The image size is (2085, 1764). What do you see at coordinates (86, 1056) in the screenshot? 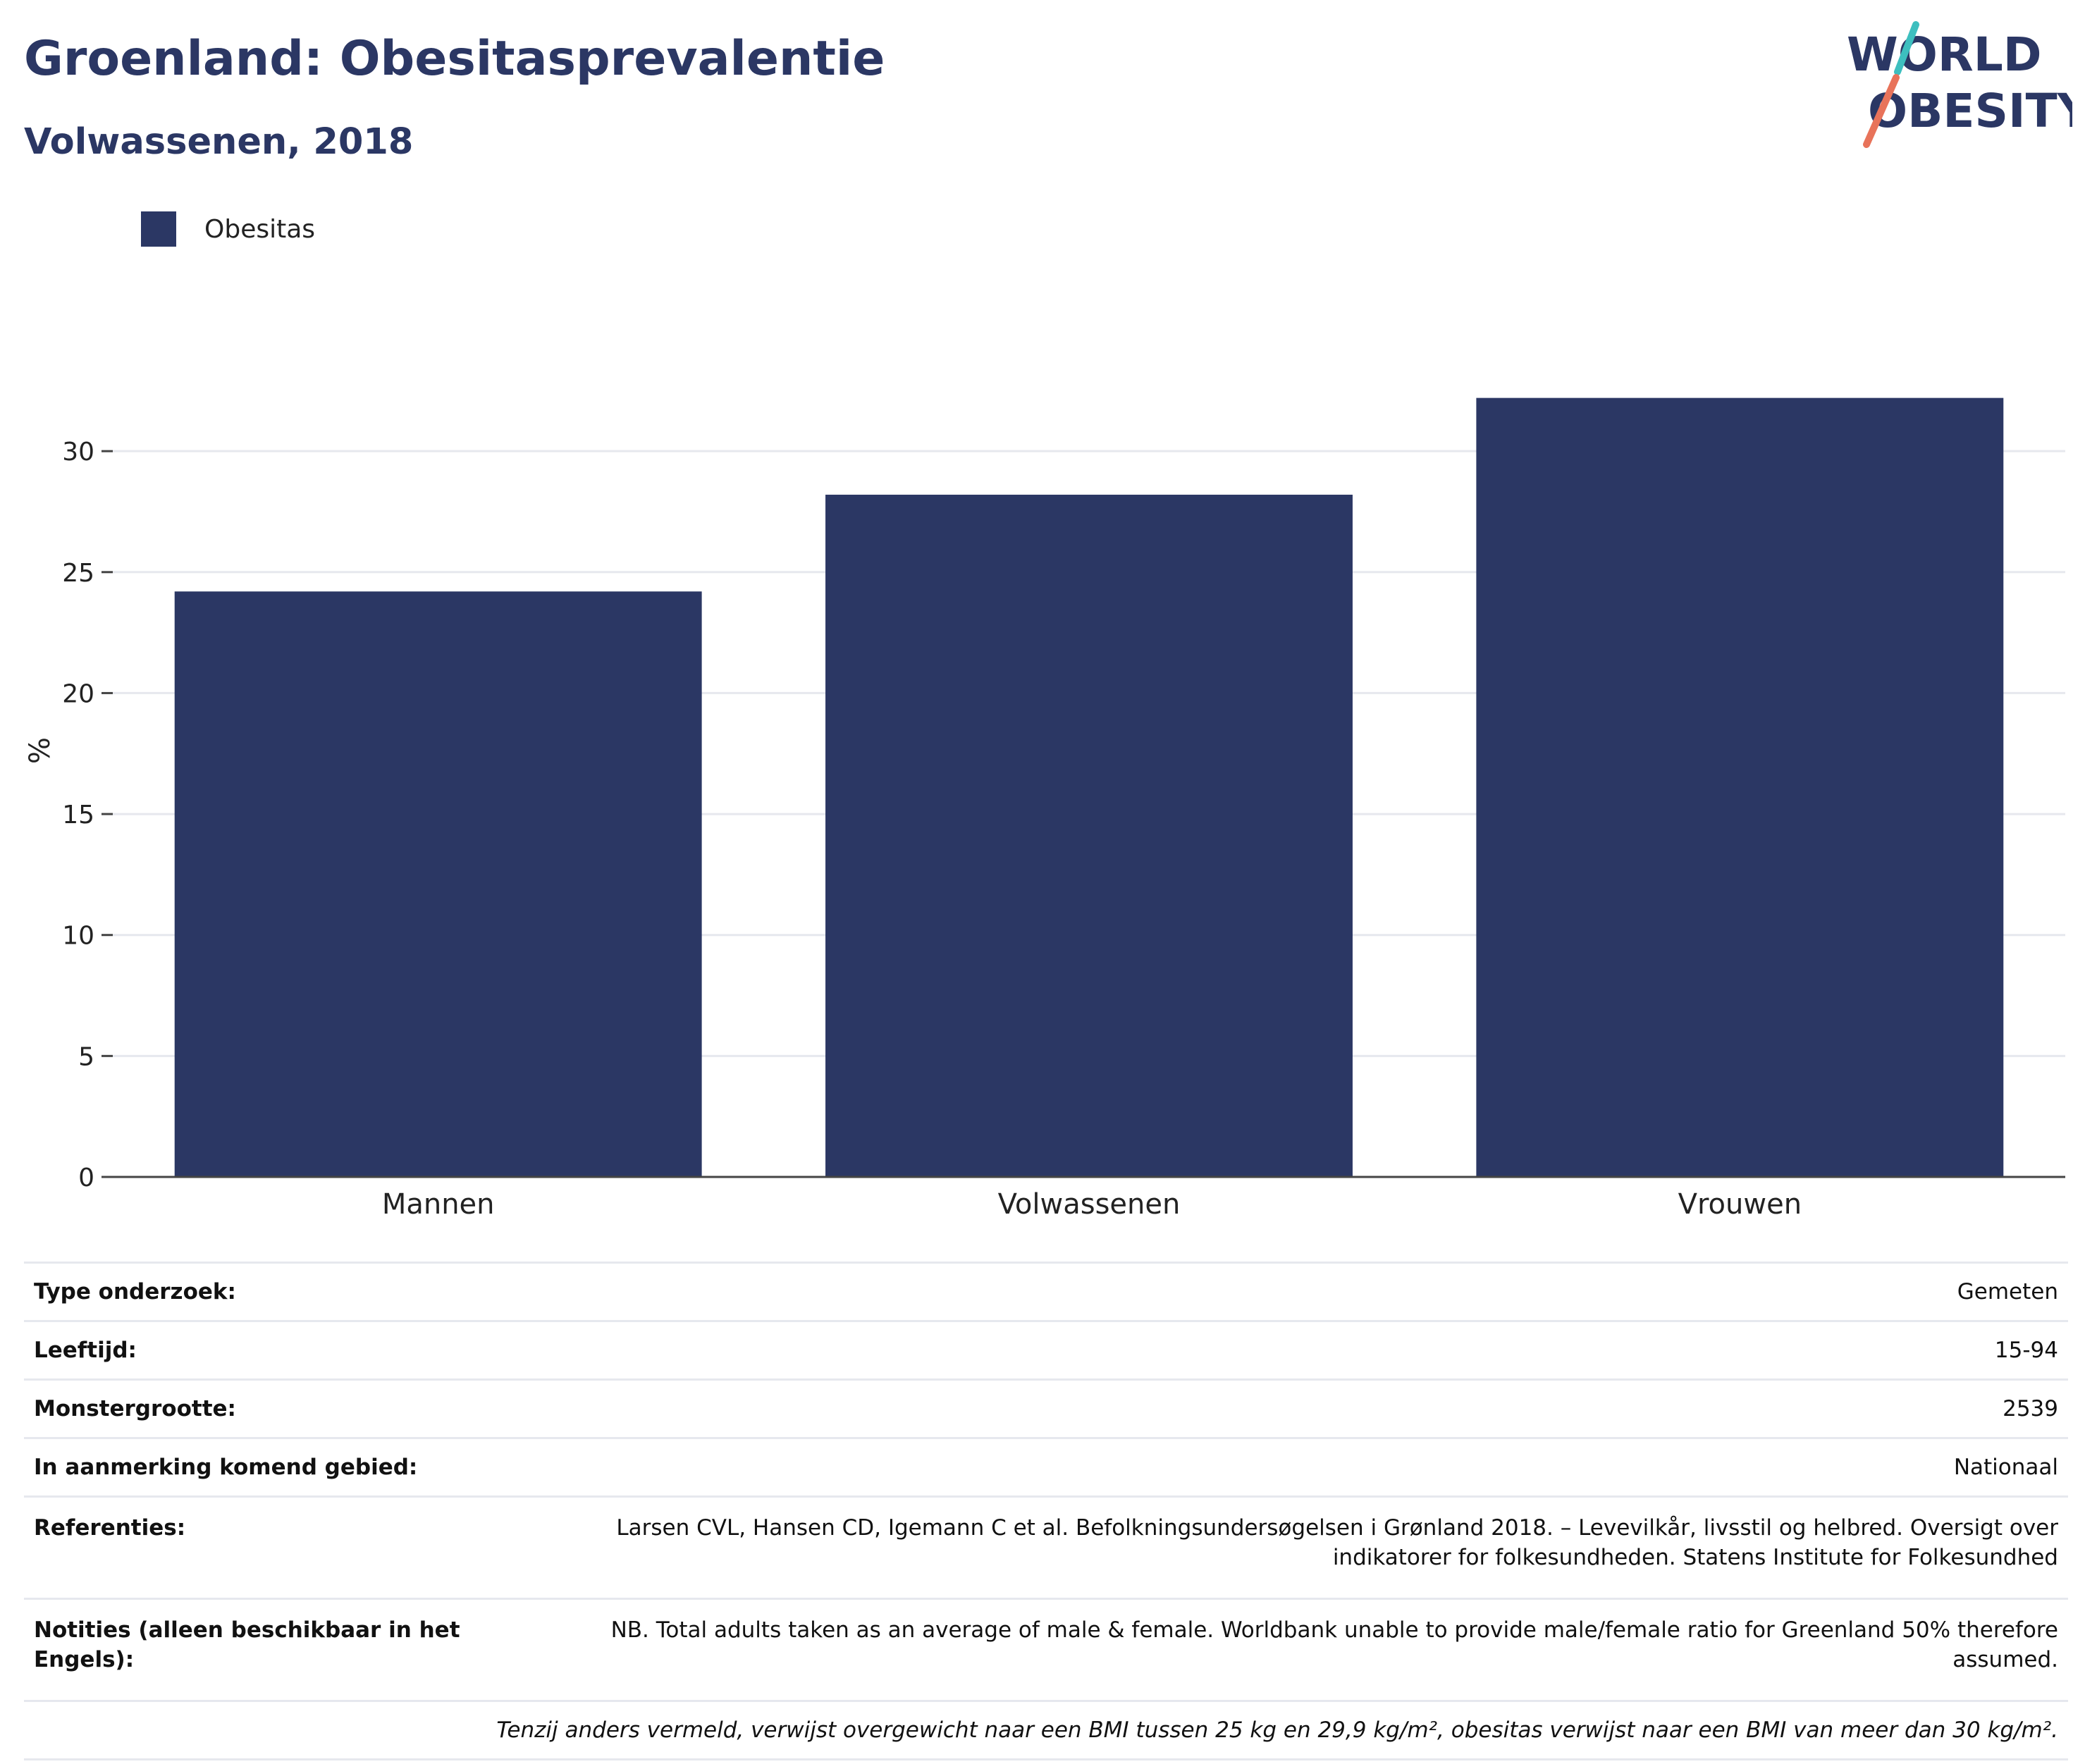
I see `y-tick-label: 5` at bounding box center [86, 1056].